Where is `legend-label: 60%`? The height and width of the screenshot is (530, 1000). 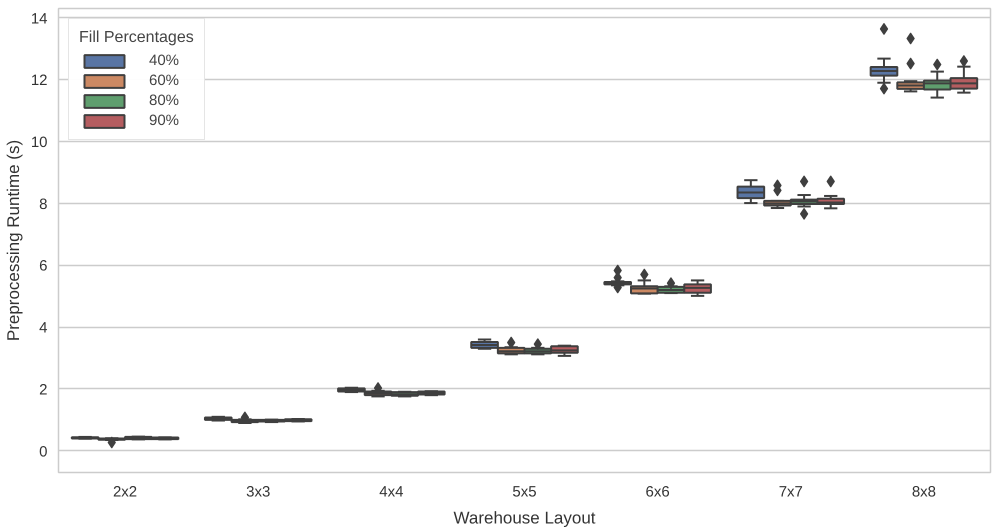
legend-label: 60% is located at coordinates (164, 80).